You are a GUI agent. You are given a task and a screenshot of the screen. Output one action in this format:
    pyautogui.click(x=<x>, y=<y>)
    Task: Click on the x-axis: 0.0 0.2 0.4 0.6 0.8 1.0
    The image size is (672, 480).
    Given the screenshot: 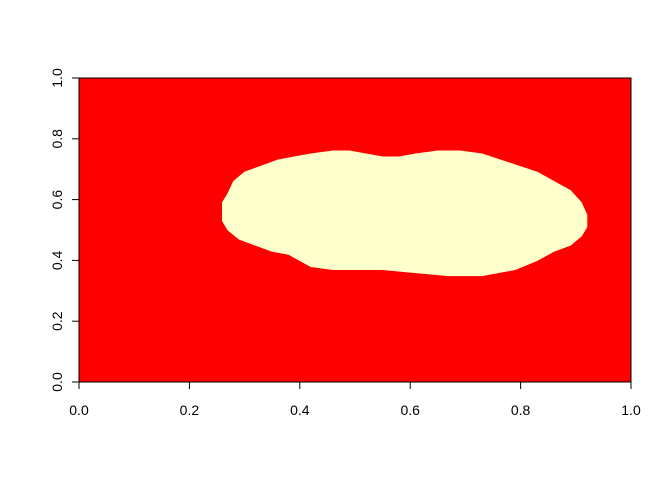 What is the action you would take?
    pyautogui.click(x=355, y=399)
    